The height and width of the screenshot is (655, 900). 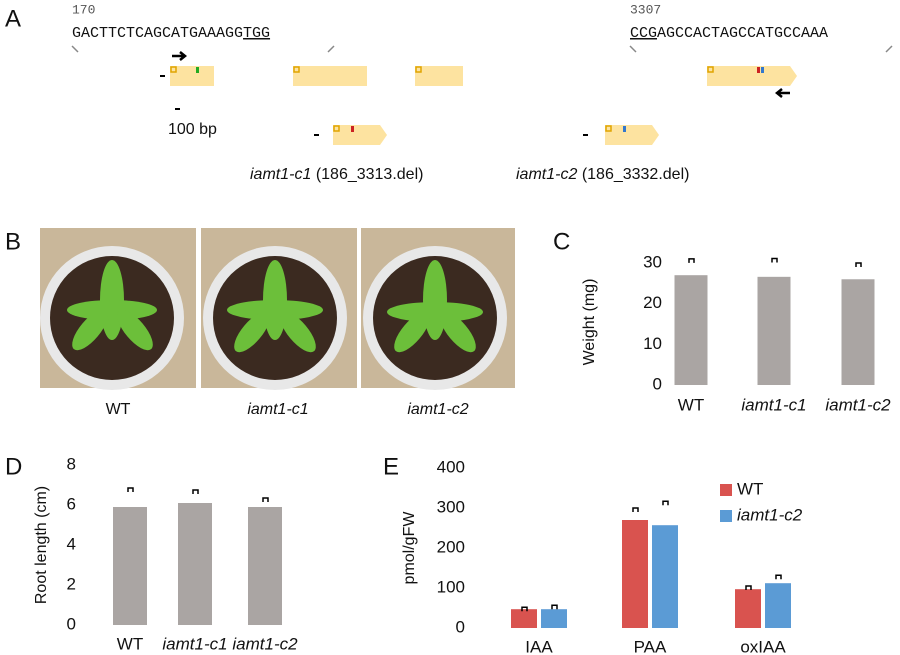 I want to click on allele-label: iamt1-c2 (186_3332.del), so click(x=602, y=174).